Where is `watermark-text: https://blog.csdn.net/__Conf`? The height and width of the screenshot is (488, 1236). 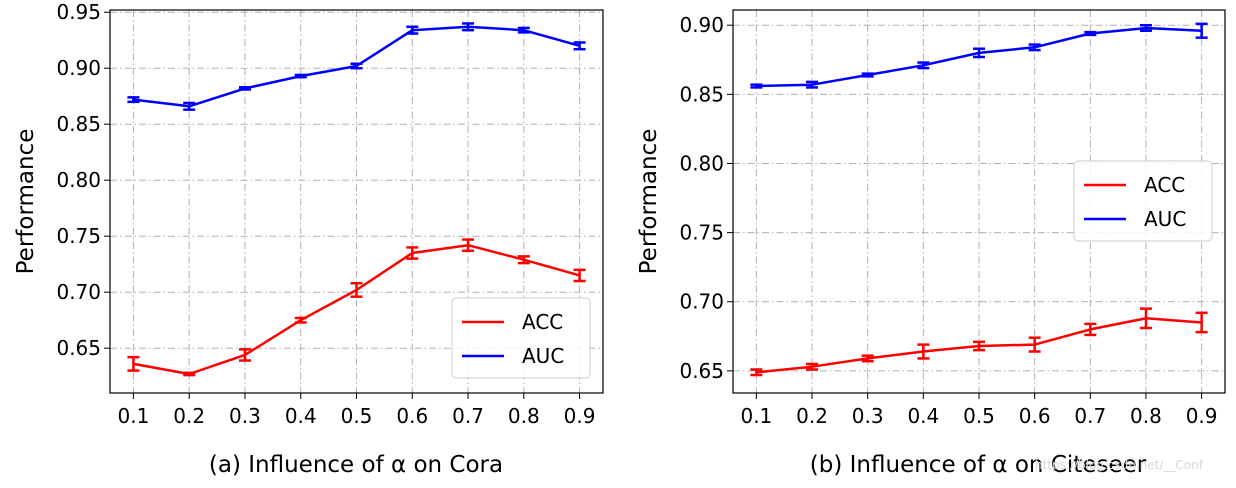 watermark-text: https://blog.csdn.net/__Conf is located at coordinates (1119, 465).